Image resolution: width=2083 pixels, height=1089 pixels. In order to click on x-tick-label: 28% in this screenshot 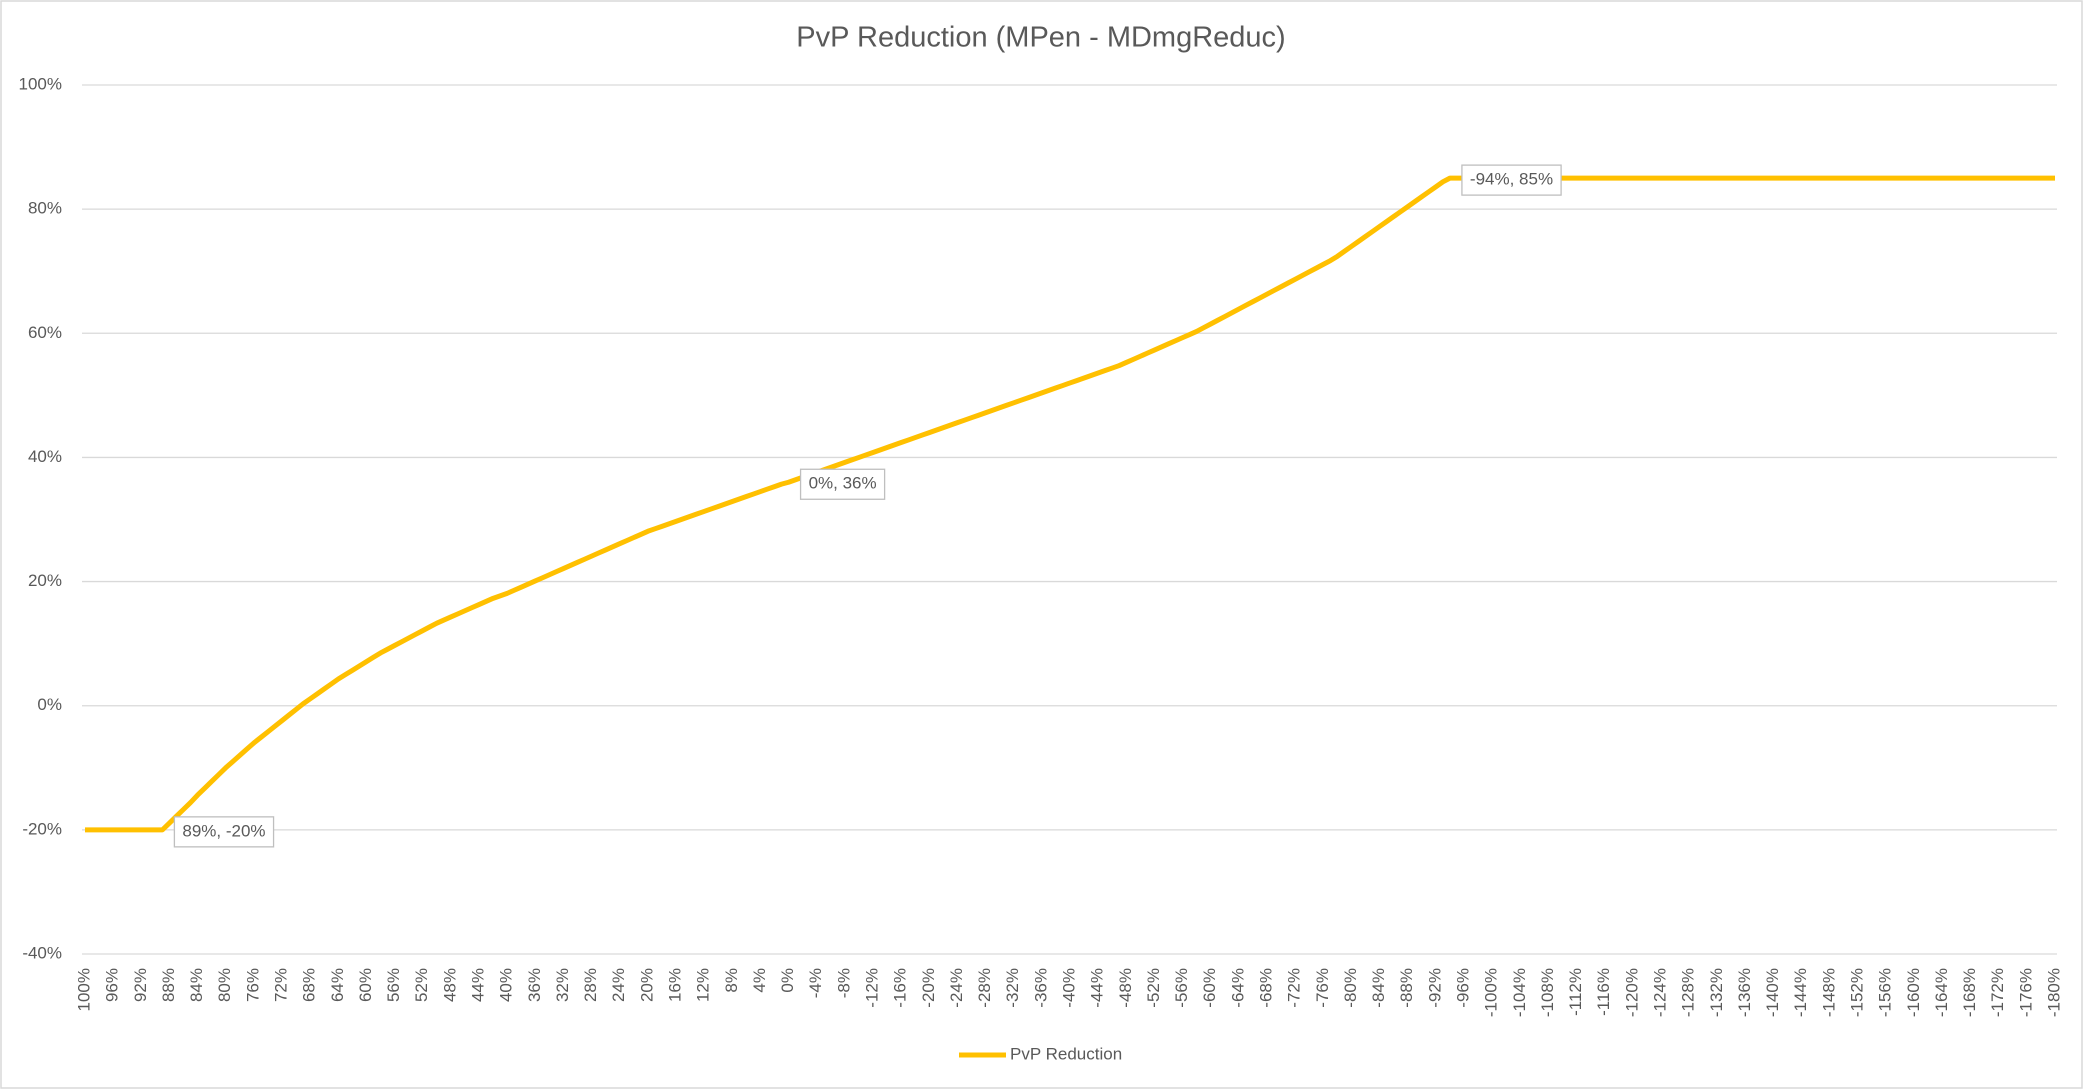, I will do `click(590, 985)`.